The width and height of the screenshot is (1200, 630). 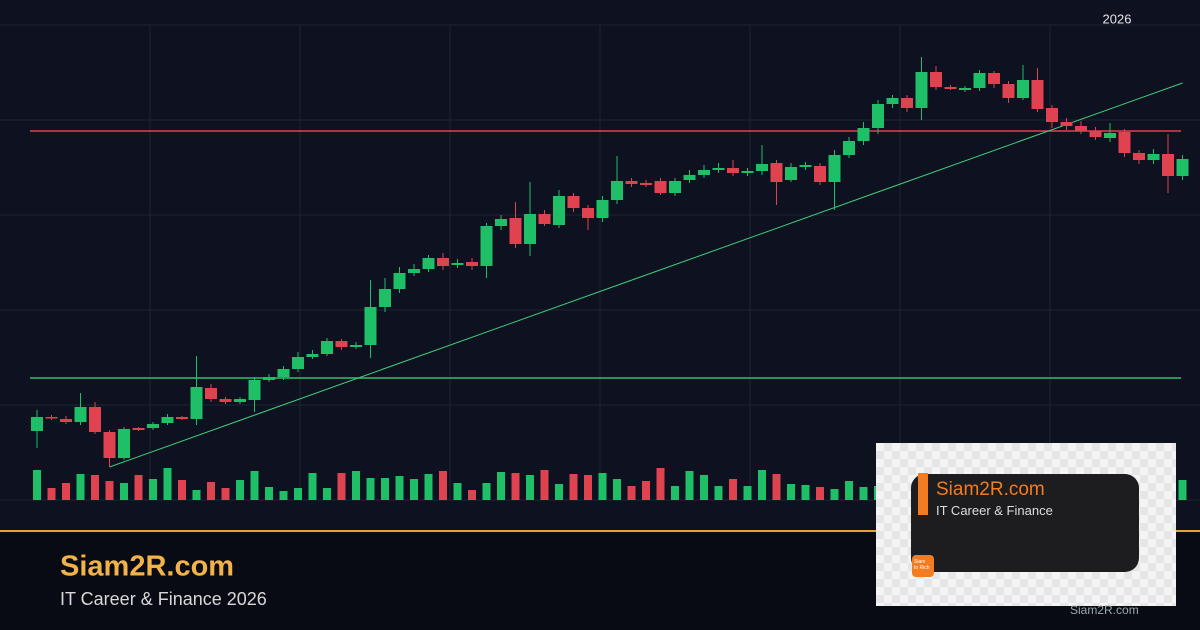 What do you see at coordinates (1117, 18) in the screenshot?
I see `top-label: 2026` at bounding box center [1117, 18].